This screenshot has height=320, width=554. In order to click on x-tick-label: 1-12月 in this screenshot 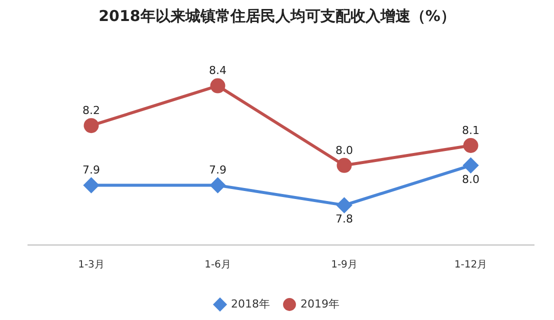, I will do `click(471, 265)`.